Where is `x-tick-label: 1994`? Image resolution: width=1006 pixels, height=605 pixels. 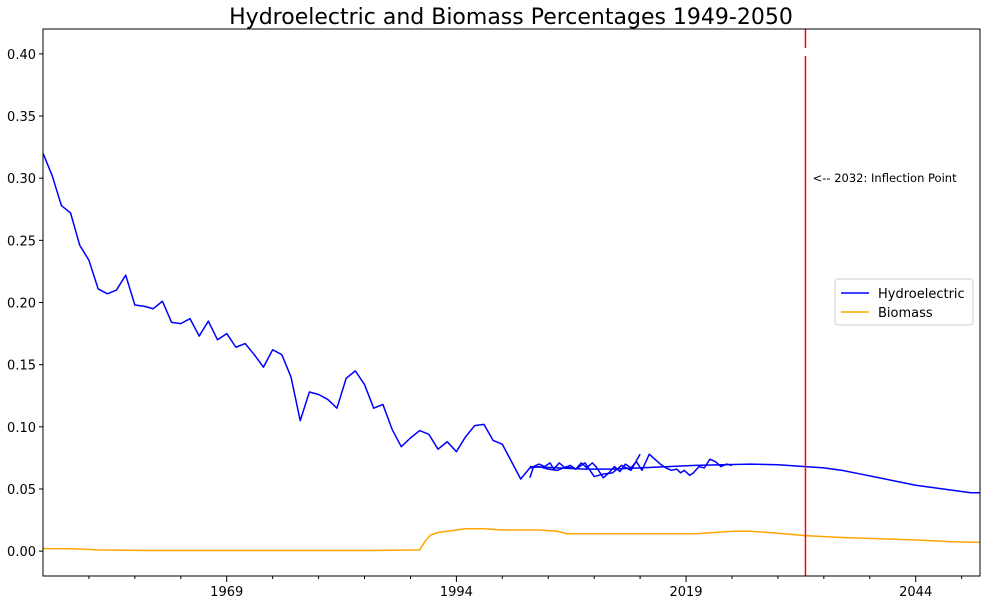
x-tick-label: 1994 is located at coordinates (456, 592).